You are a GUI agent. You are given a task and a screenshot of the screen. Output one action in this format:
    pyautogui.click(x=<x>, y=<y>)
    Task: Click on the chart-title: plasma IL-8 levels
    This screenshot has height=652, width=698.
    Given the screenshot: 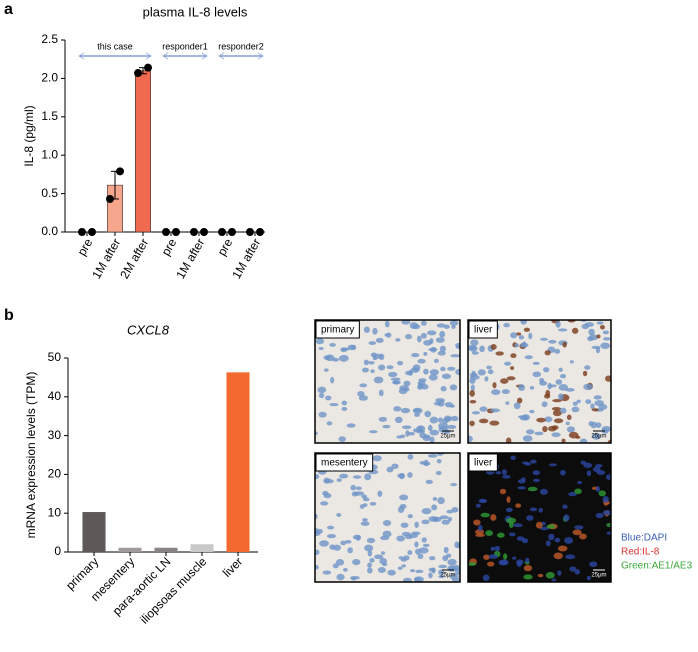 What is the action you would take?
    pyautogui.click(x=195, y=11)
    